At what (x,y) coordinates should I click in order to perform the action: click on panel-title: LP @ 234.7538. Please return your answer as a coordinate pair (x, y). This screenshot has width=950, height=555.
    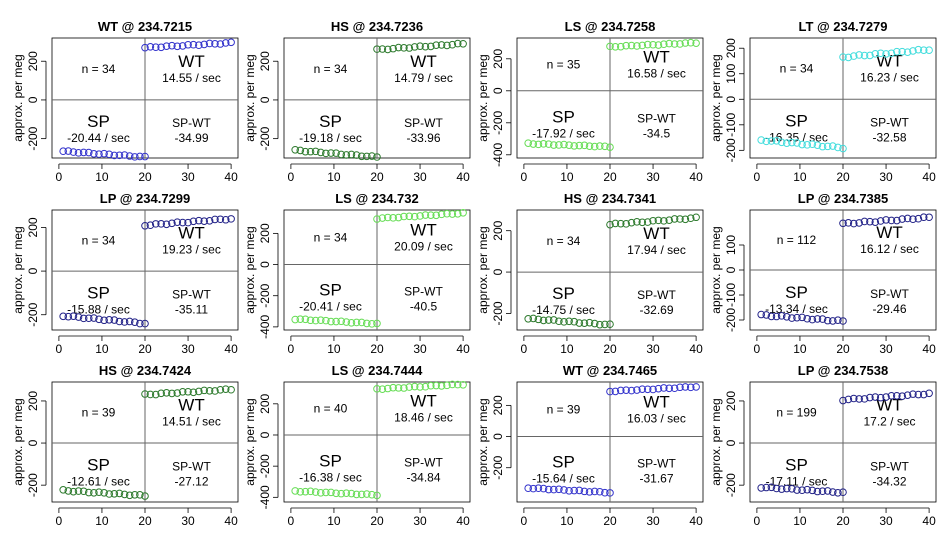
    Looking at the image, I should click on (843, 370).